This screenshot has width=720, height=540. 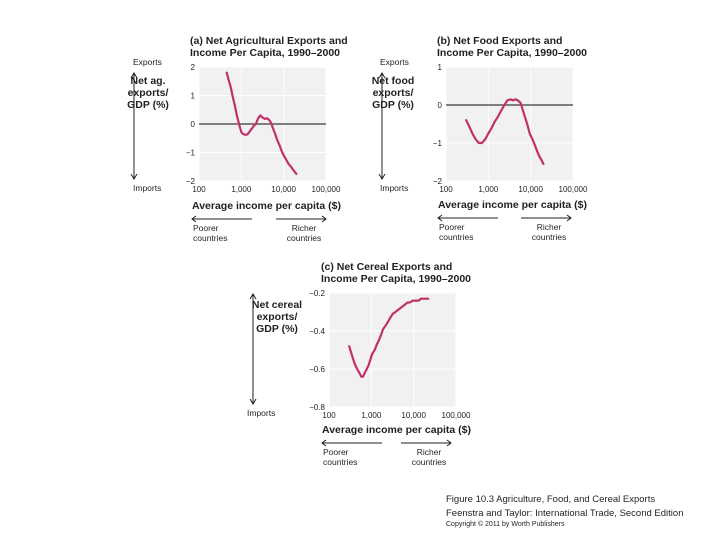 What do you see at coordinates (393, 81) in the screenshot?
I see `y-axis-label: Net food` at bounding box center [393, 81].